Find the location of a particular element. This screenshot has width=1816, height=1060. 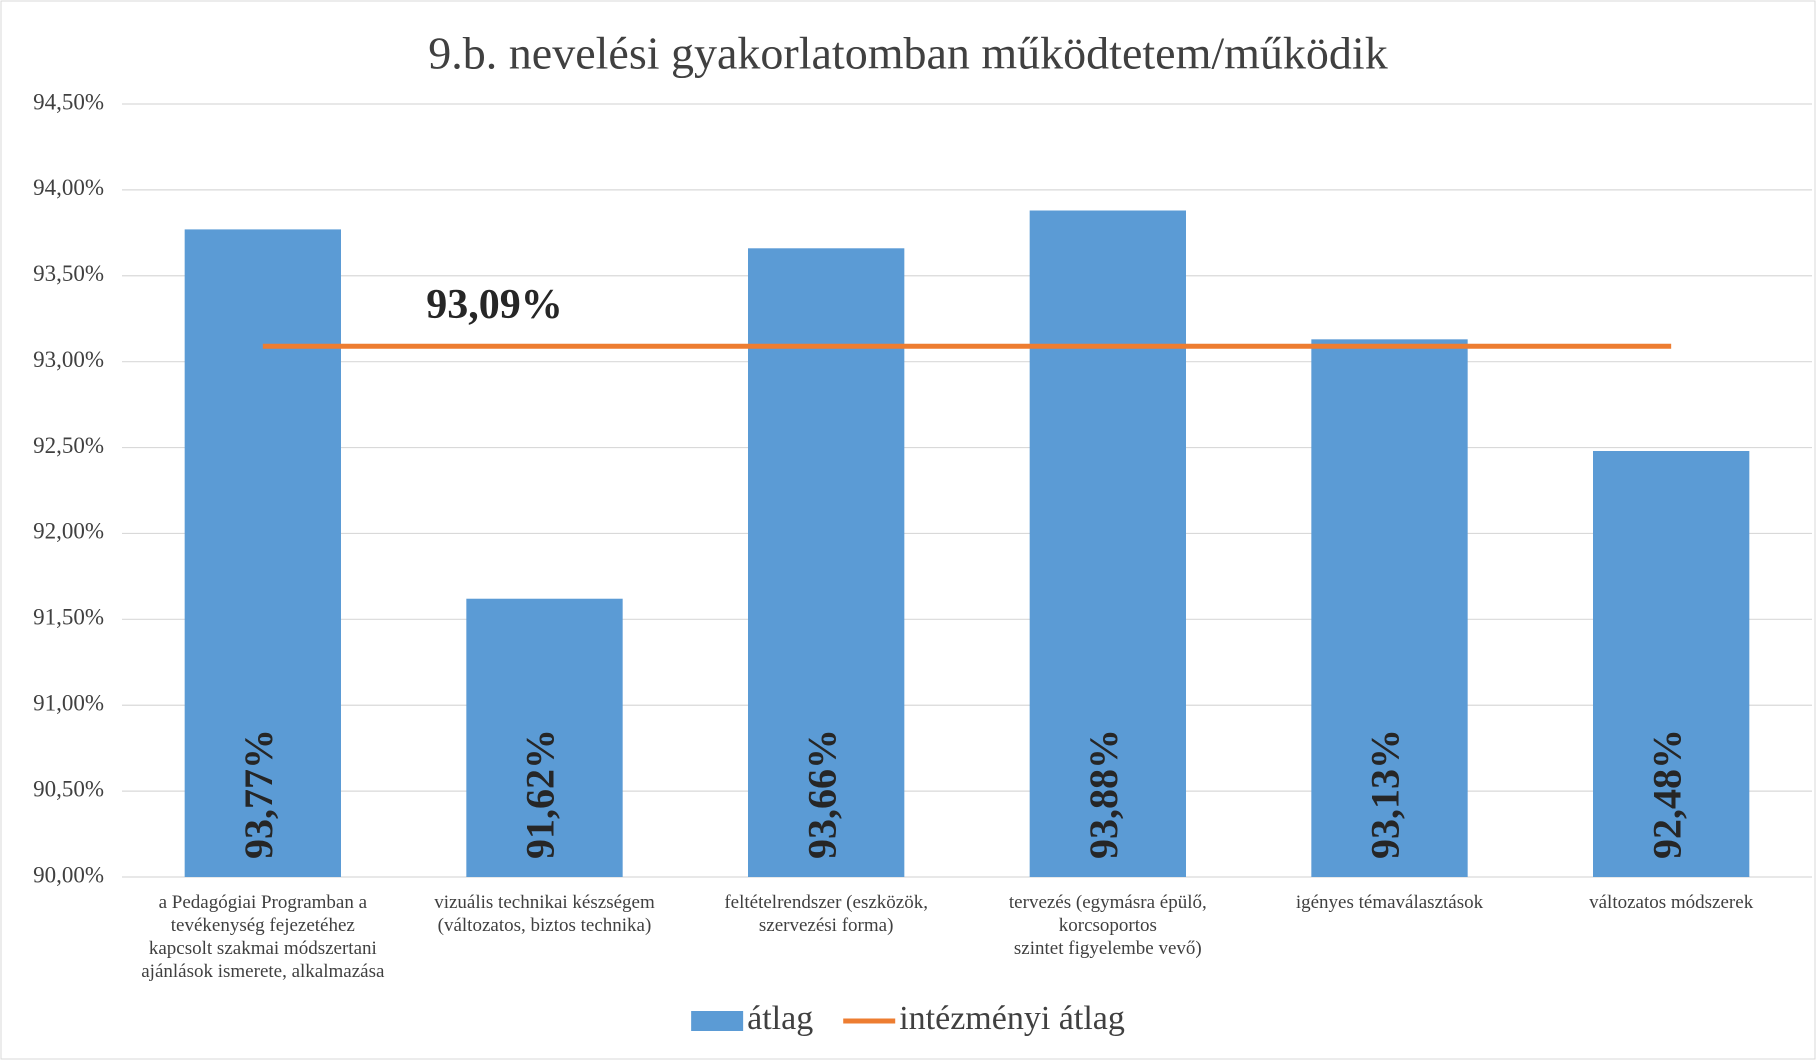

y-tick-label: 90,00% is located at coordinates (68, 874).